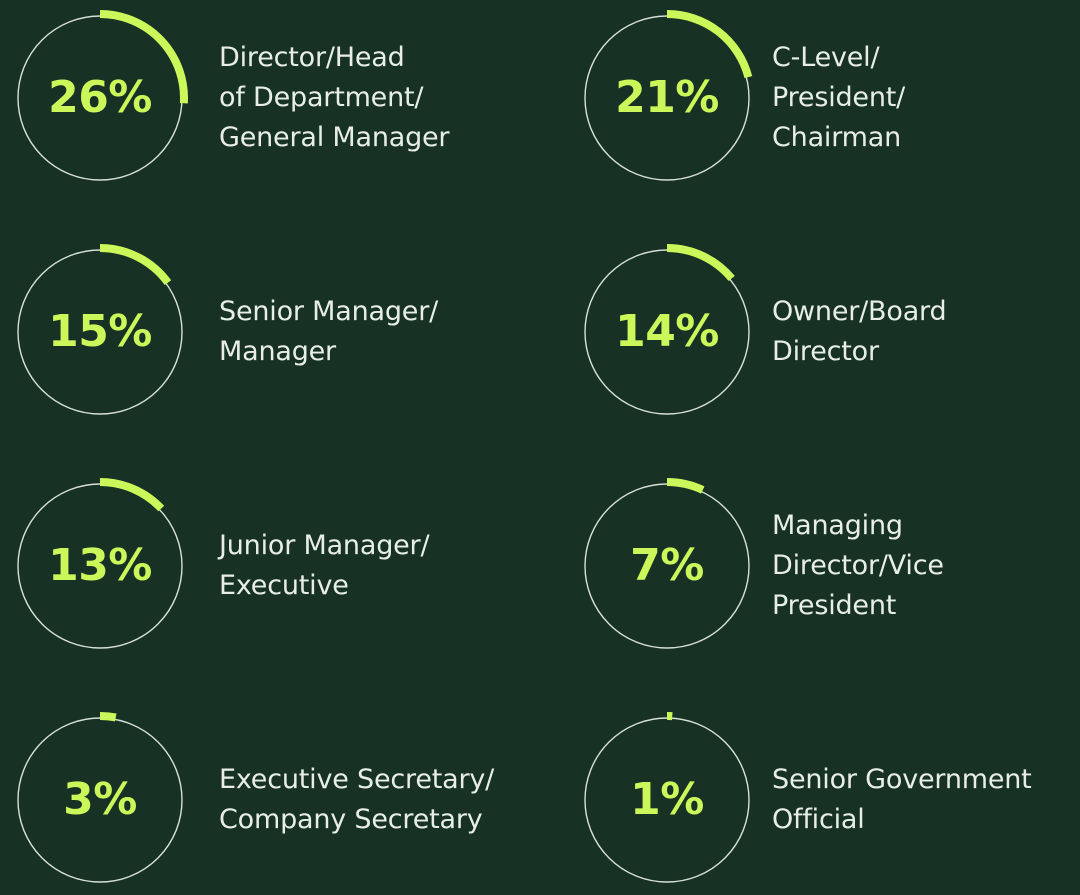 The height and width of the screenshot is (895, 1080). What do you see at coordinates (100, 800) in the screenshot?
I see `percentage-value: 3%` at bounding box center [100, 800].